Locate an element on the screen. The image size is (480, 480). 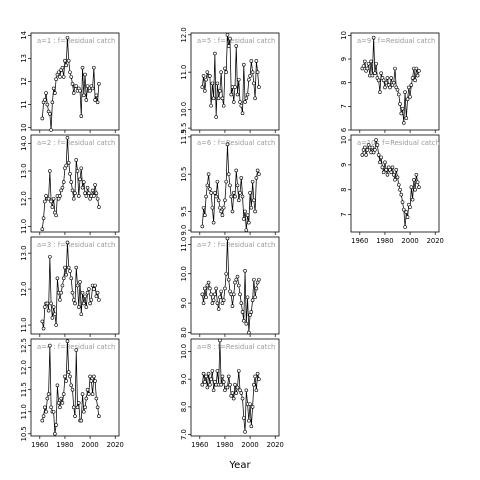
x-tick-label: 1980 is located at coordinates (384, 241).